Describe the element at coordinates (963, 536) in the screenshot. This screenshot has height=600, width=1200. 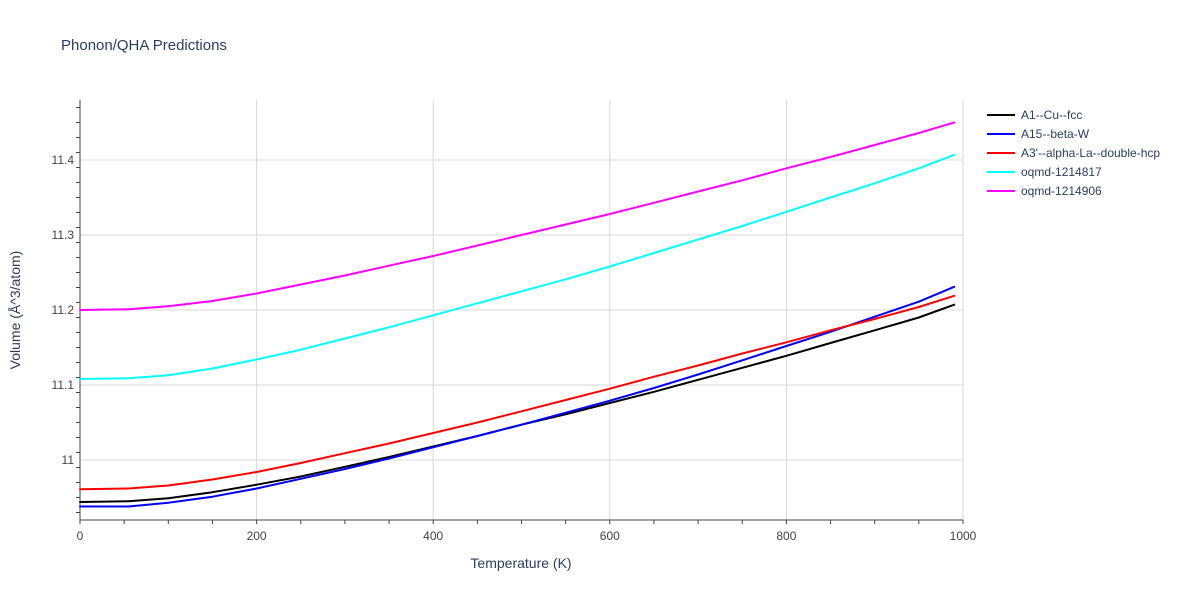
I see `x-tick-label: 1000` at that location.